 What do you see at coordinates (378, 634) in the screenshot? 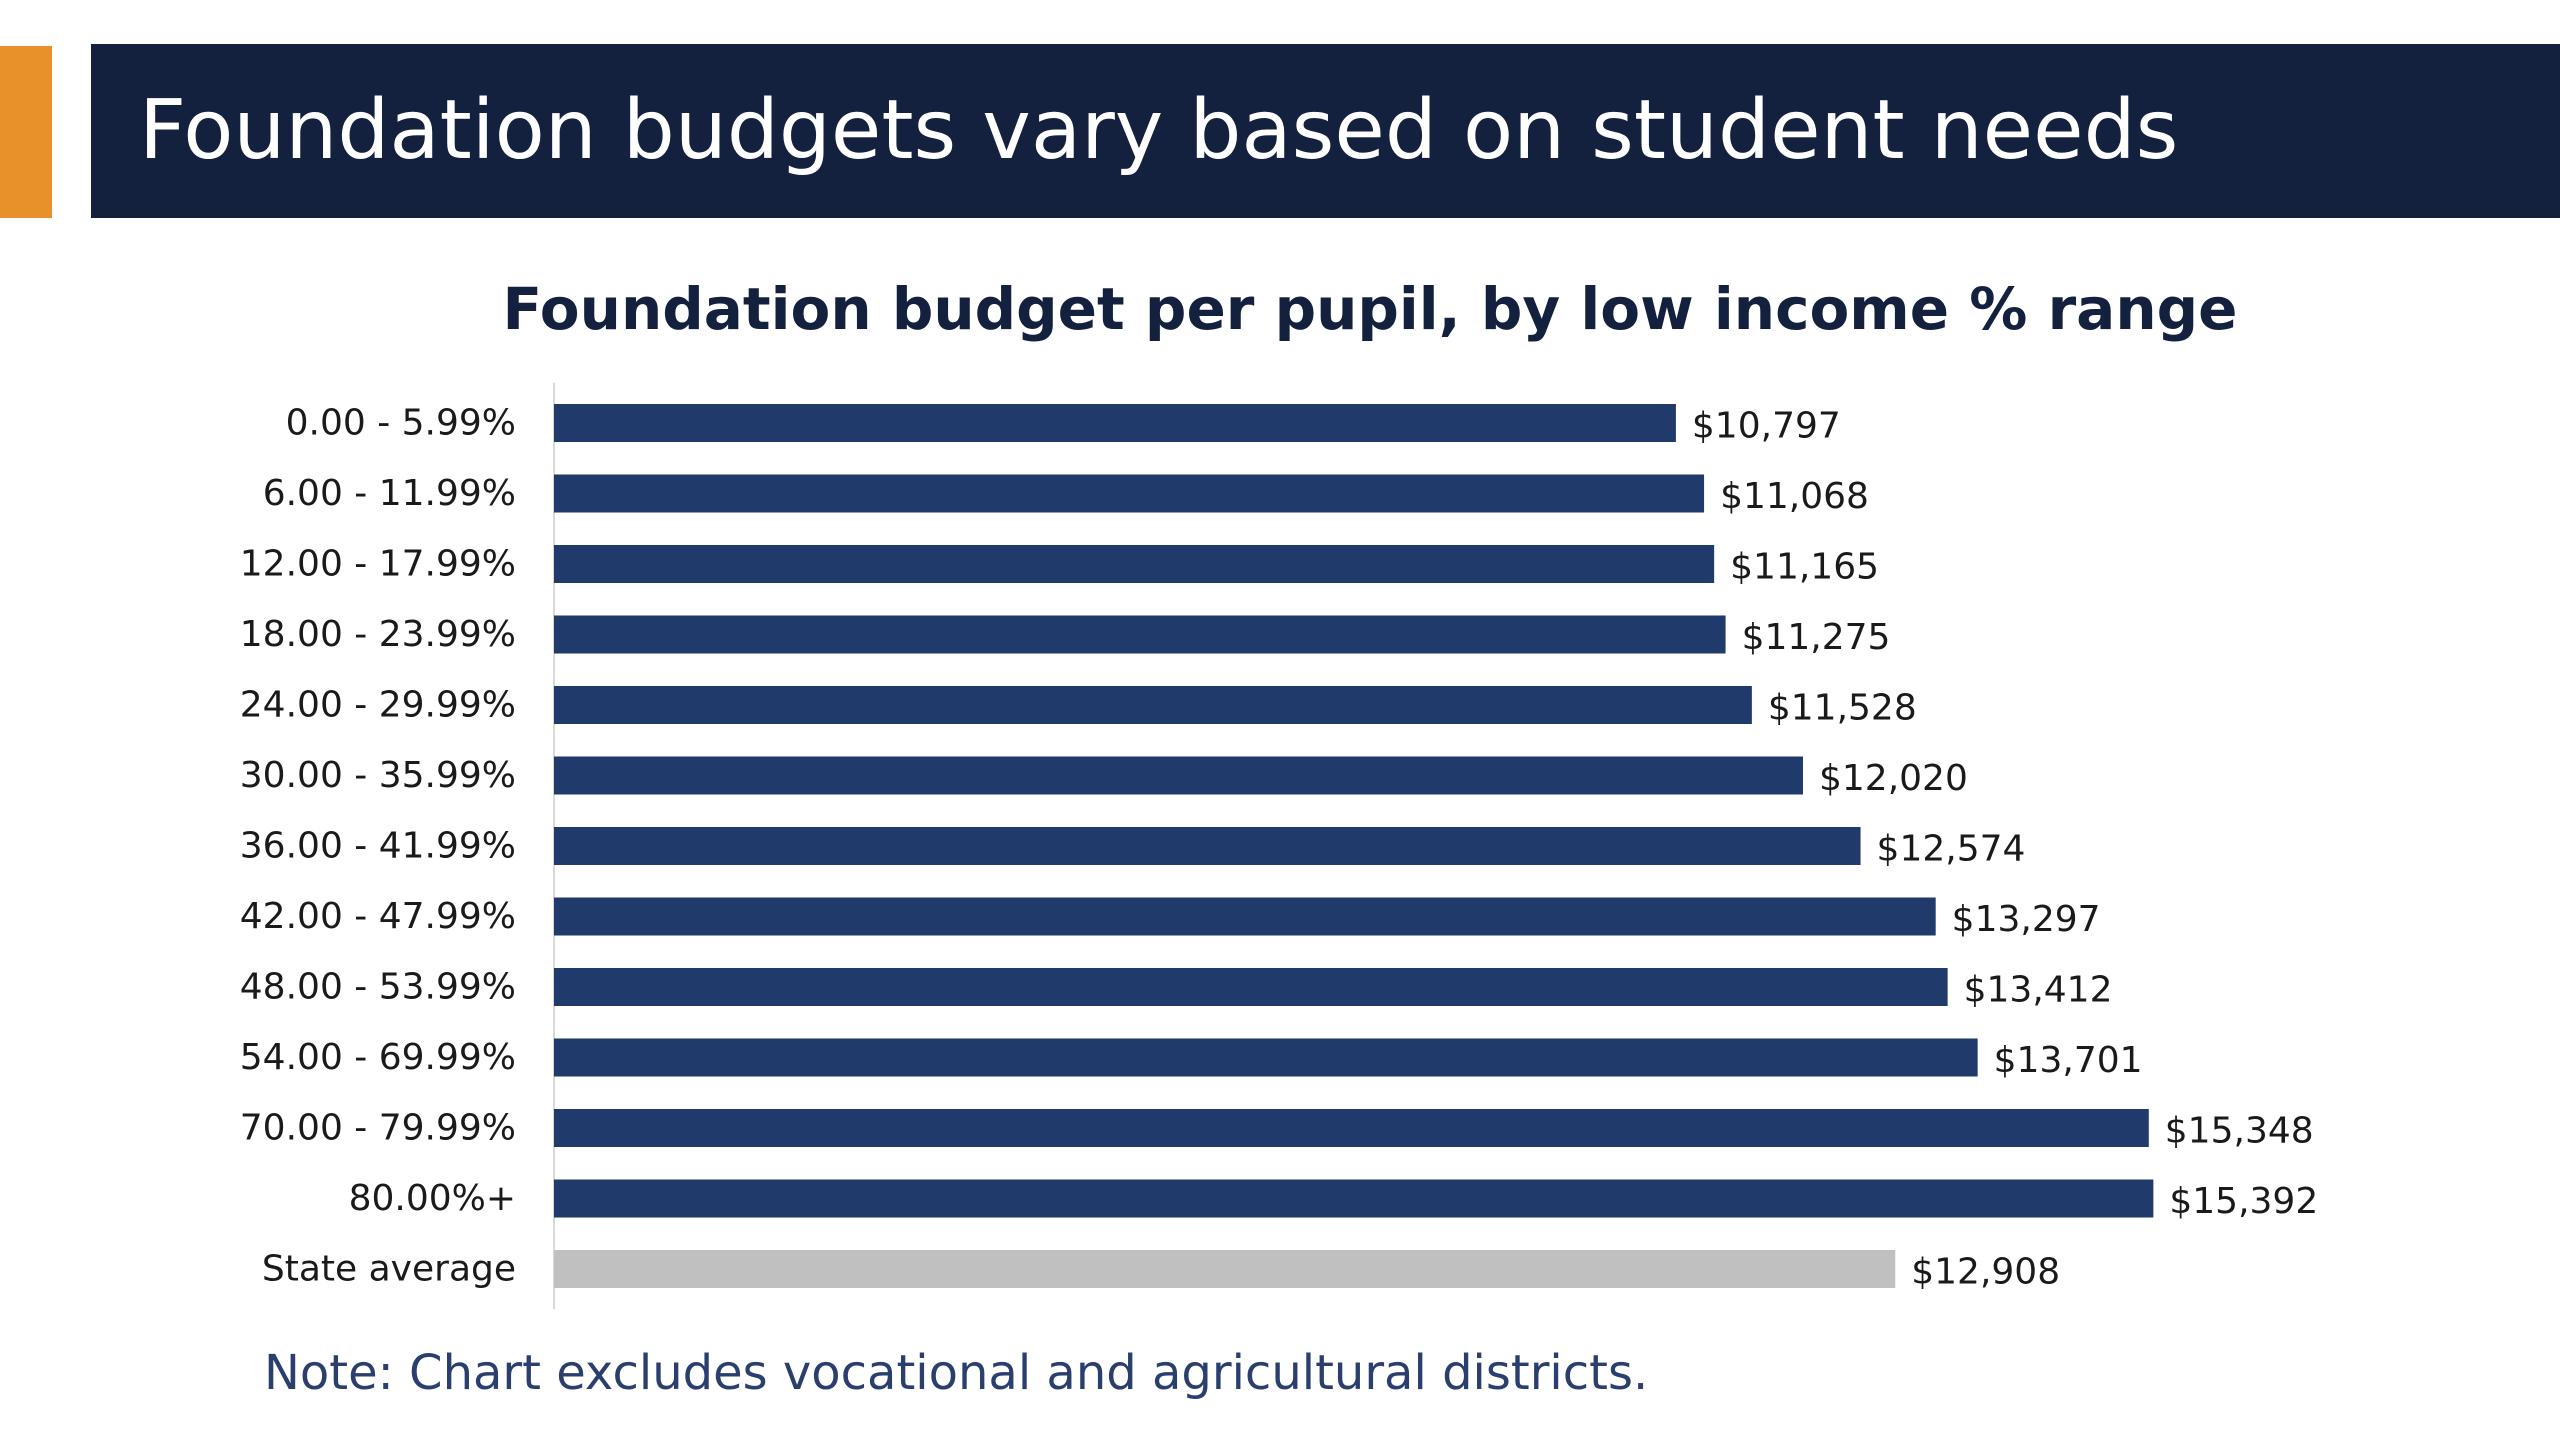
I see `category-label: 18.00 - 23.99%` at bounding box center [378, 634].